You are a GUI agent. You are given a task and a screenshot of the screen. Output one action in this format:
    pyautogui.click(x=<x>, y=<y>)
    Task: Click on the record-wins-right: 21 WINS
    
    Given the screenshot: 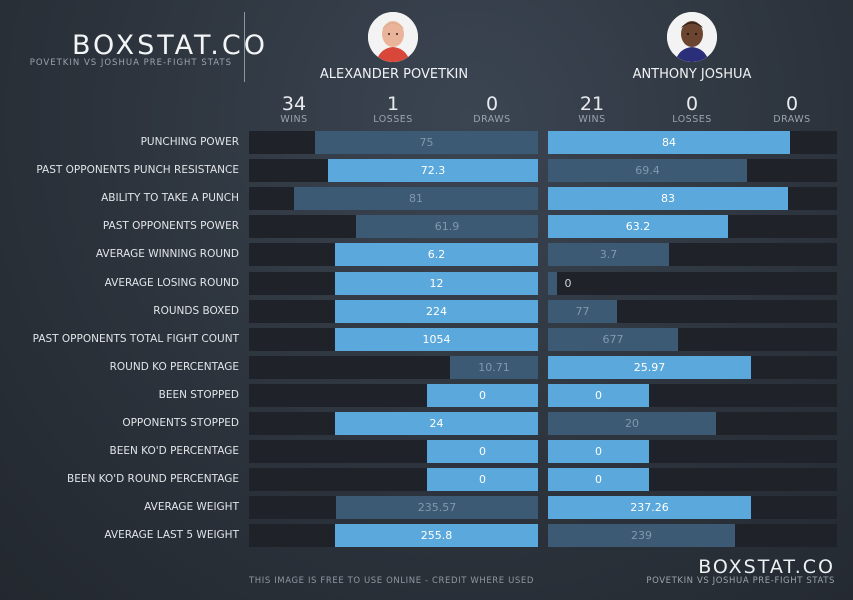 What is the action you would take?
    pyautogui.click(x=592, y=109)
    